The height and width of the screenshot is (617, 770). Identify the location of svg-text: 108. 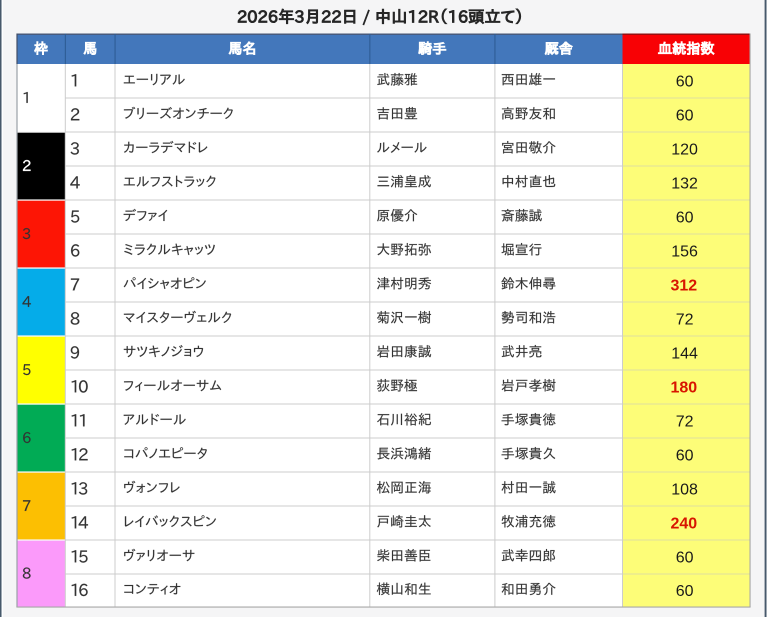
(684, 489).